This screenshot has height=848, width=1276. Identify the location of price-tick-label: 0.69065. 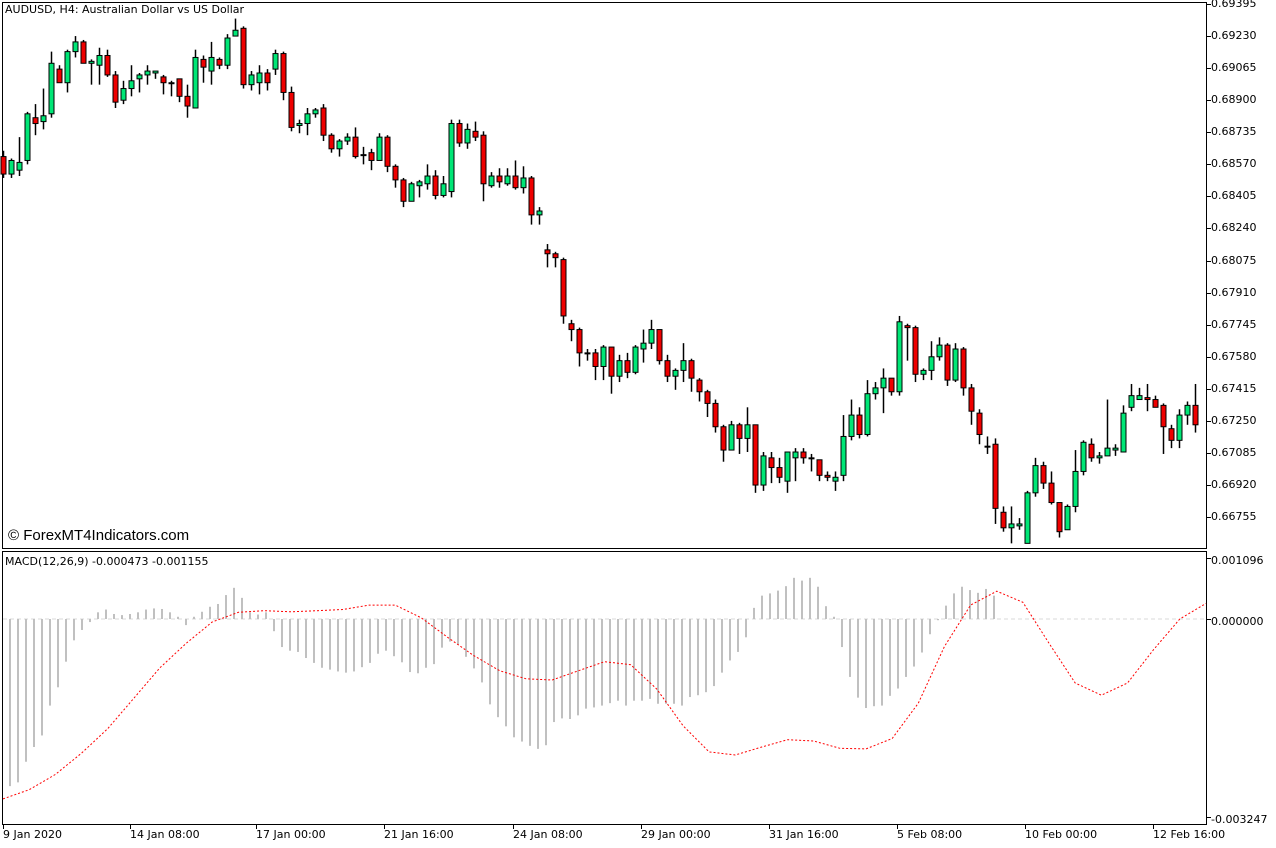
(1234, 67).